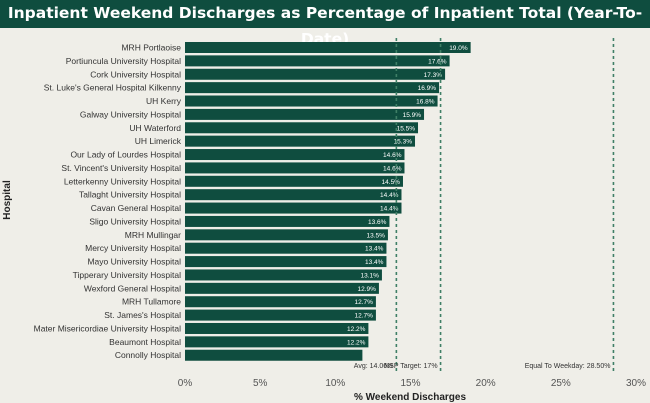 This screenshot has width=650, height=403. I want to click on equal-to-weekday-label: Equal To Weekday: 28.50%, so click(568, 366).